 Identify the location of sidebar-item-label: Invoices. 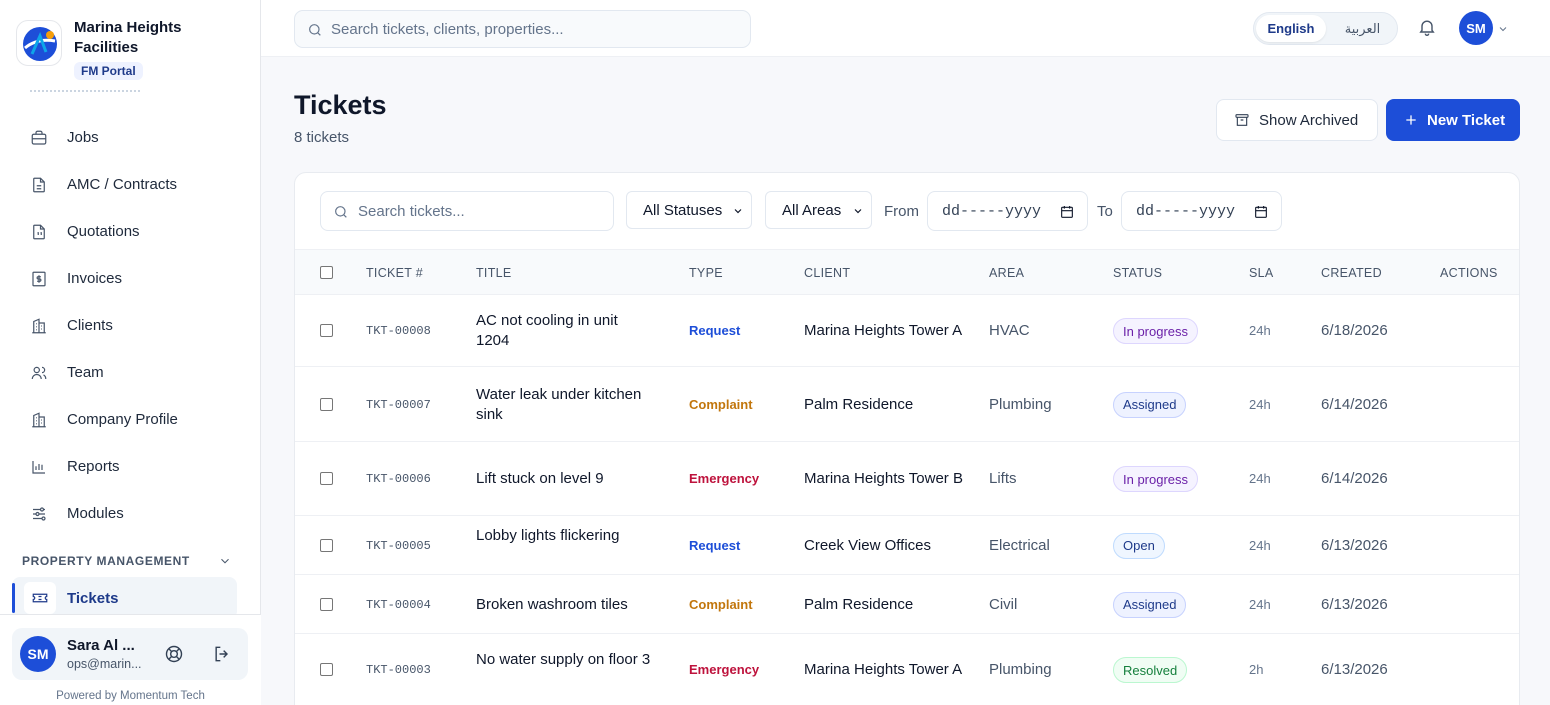
(95, 278).